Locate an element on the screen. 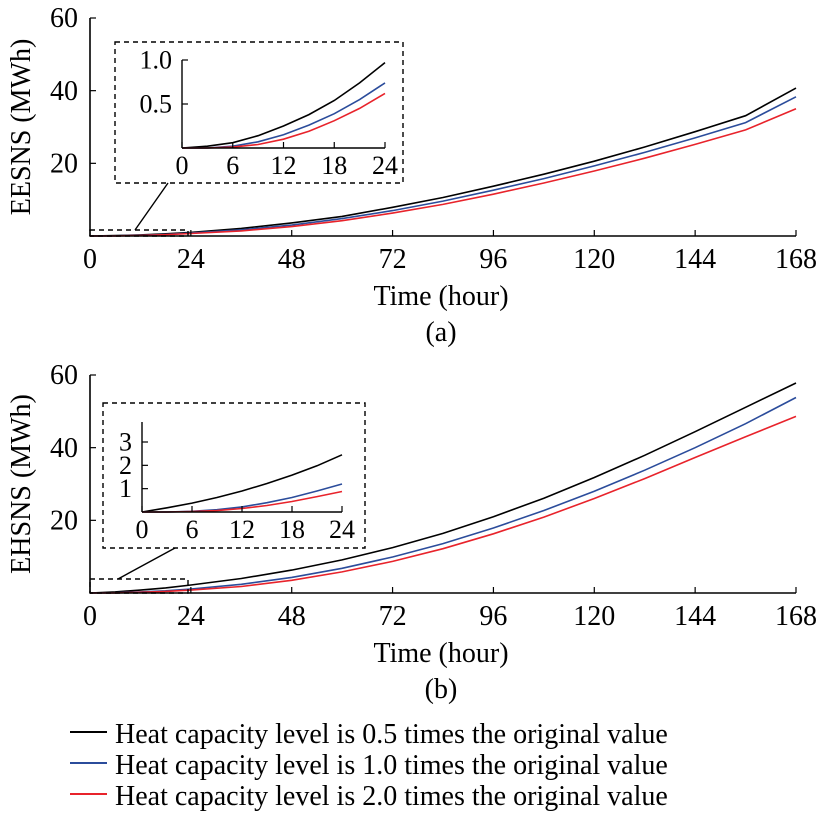 This screenshot has width=820, height=815. panel-b-x-tick-label: 168 is located at coordinates (796, 616).